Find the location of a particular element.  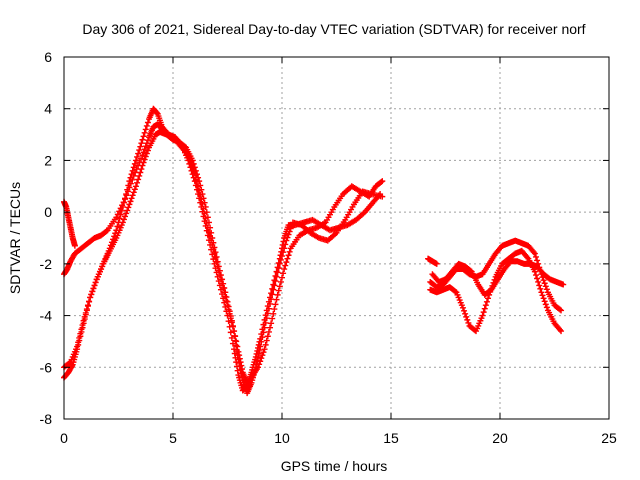

y-tick-label: 4 is located at coordinates (48, 109).